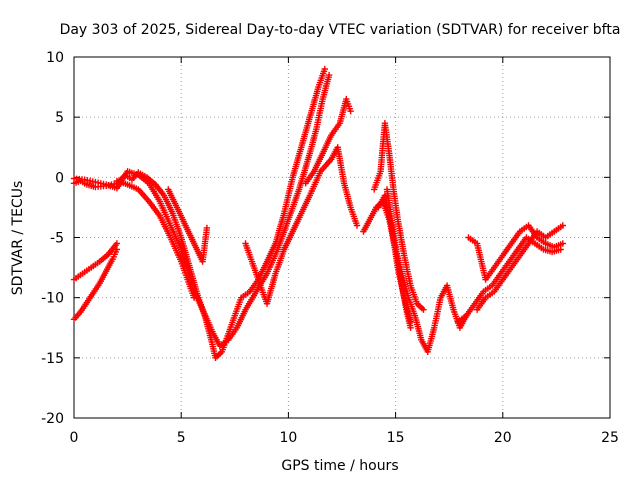  Describe the element at coordinates (339, 466) in the screenshot. I see `x-axis-label: GPS time / hours` at that location.